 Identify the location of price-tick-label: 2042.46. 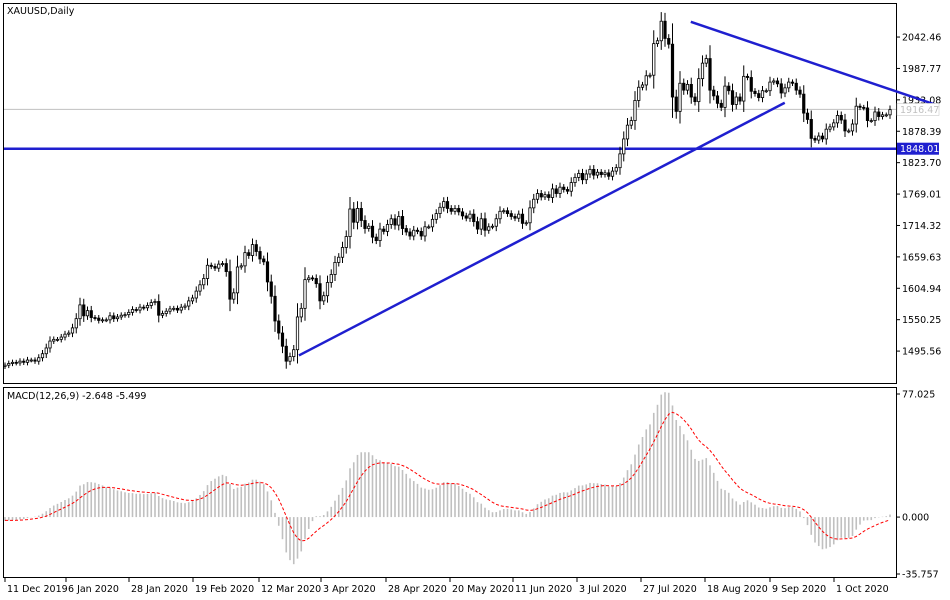
(921, 38).